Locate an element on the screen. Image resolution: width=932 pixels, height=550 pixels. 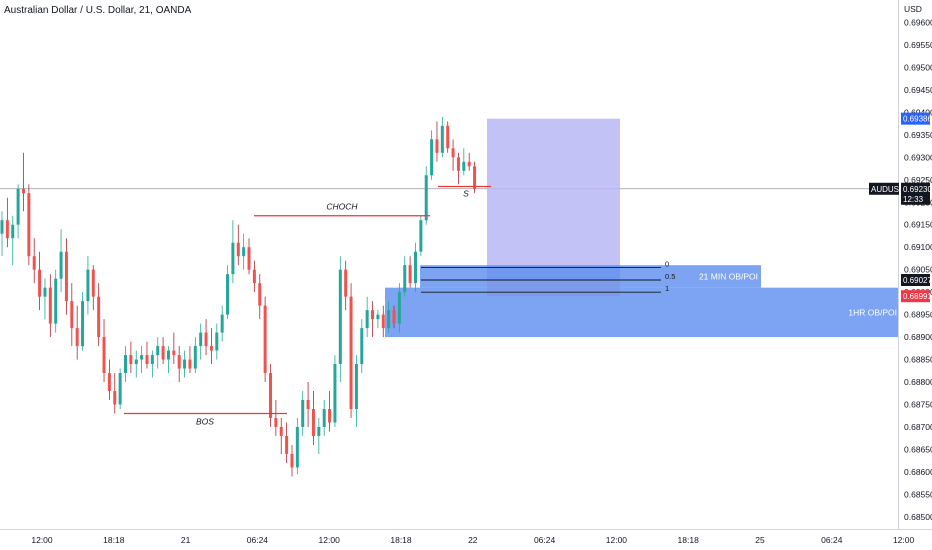
y-tick-label: 0.69100 is located at coordinates (918, 247).